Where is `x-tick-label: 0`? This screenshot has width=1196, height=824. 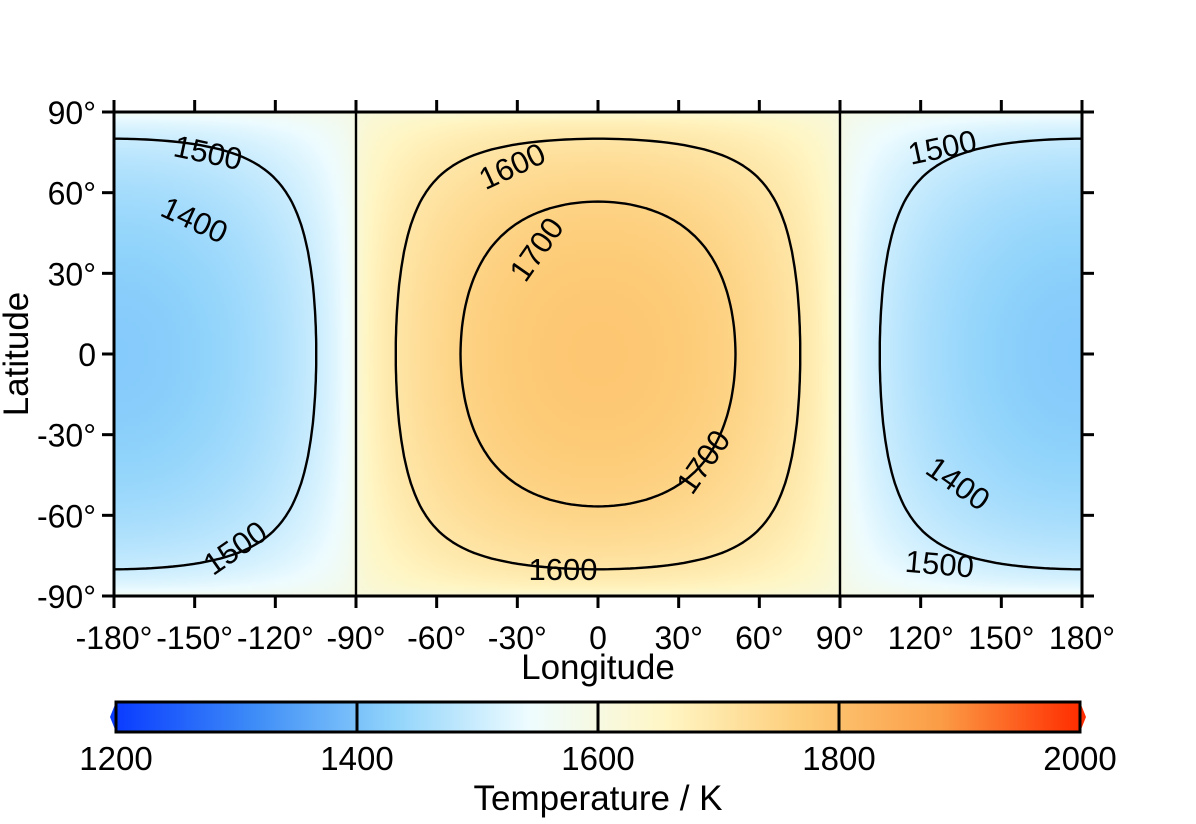 x-tick-label: 0 is located at coordinates (598, 638).